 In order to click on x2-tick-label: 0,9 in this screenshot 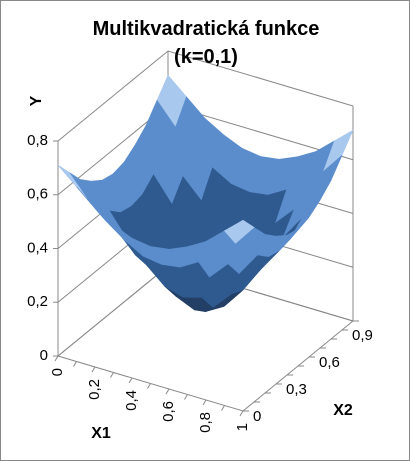, I will do `click(362, 335)`.